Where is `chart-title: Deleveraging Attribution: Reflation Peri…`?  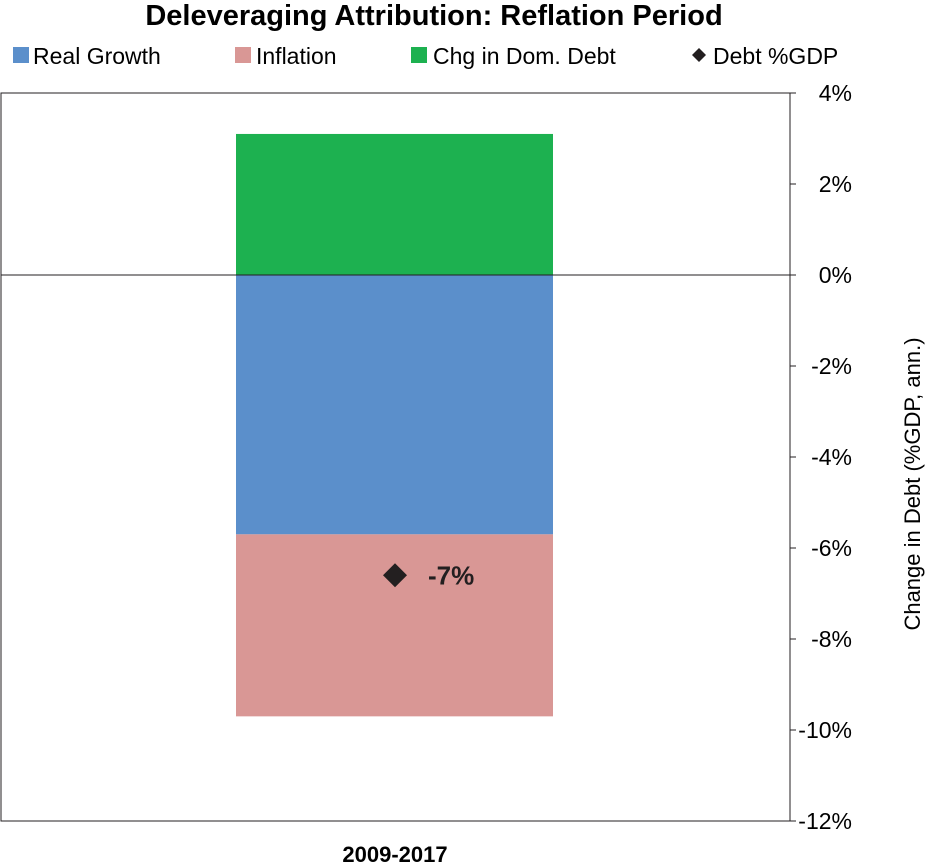
chart-title: Deleveraging Attribution: Reflation Peri… is located at coordinates (433, 16).